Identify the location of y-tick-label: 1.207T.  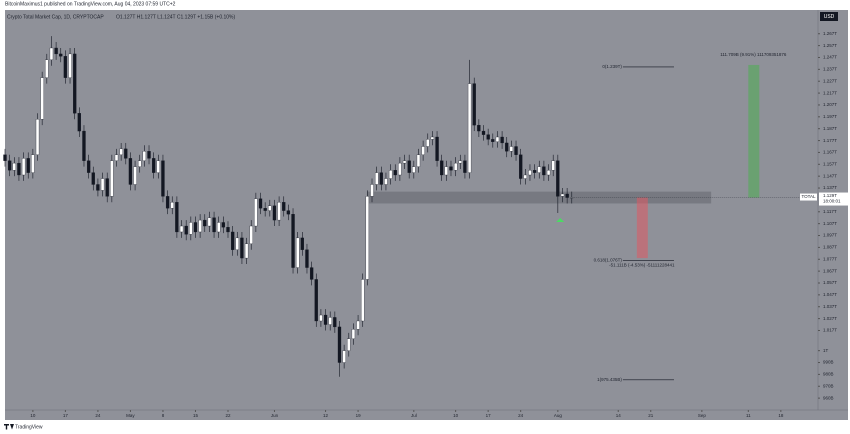
(830, 104).